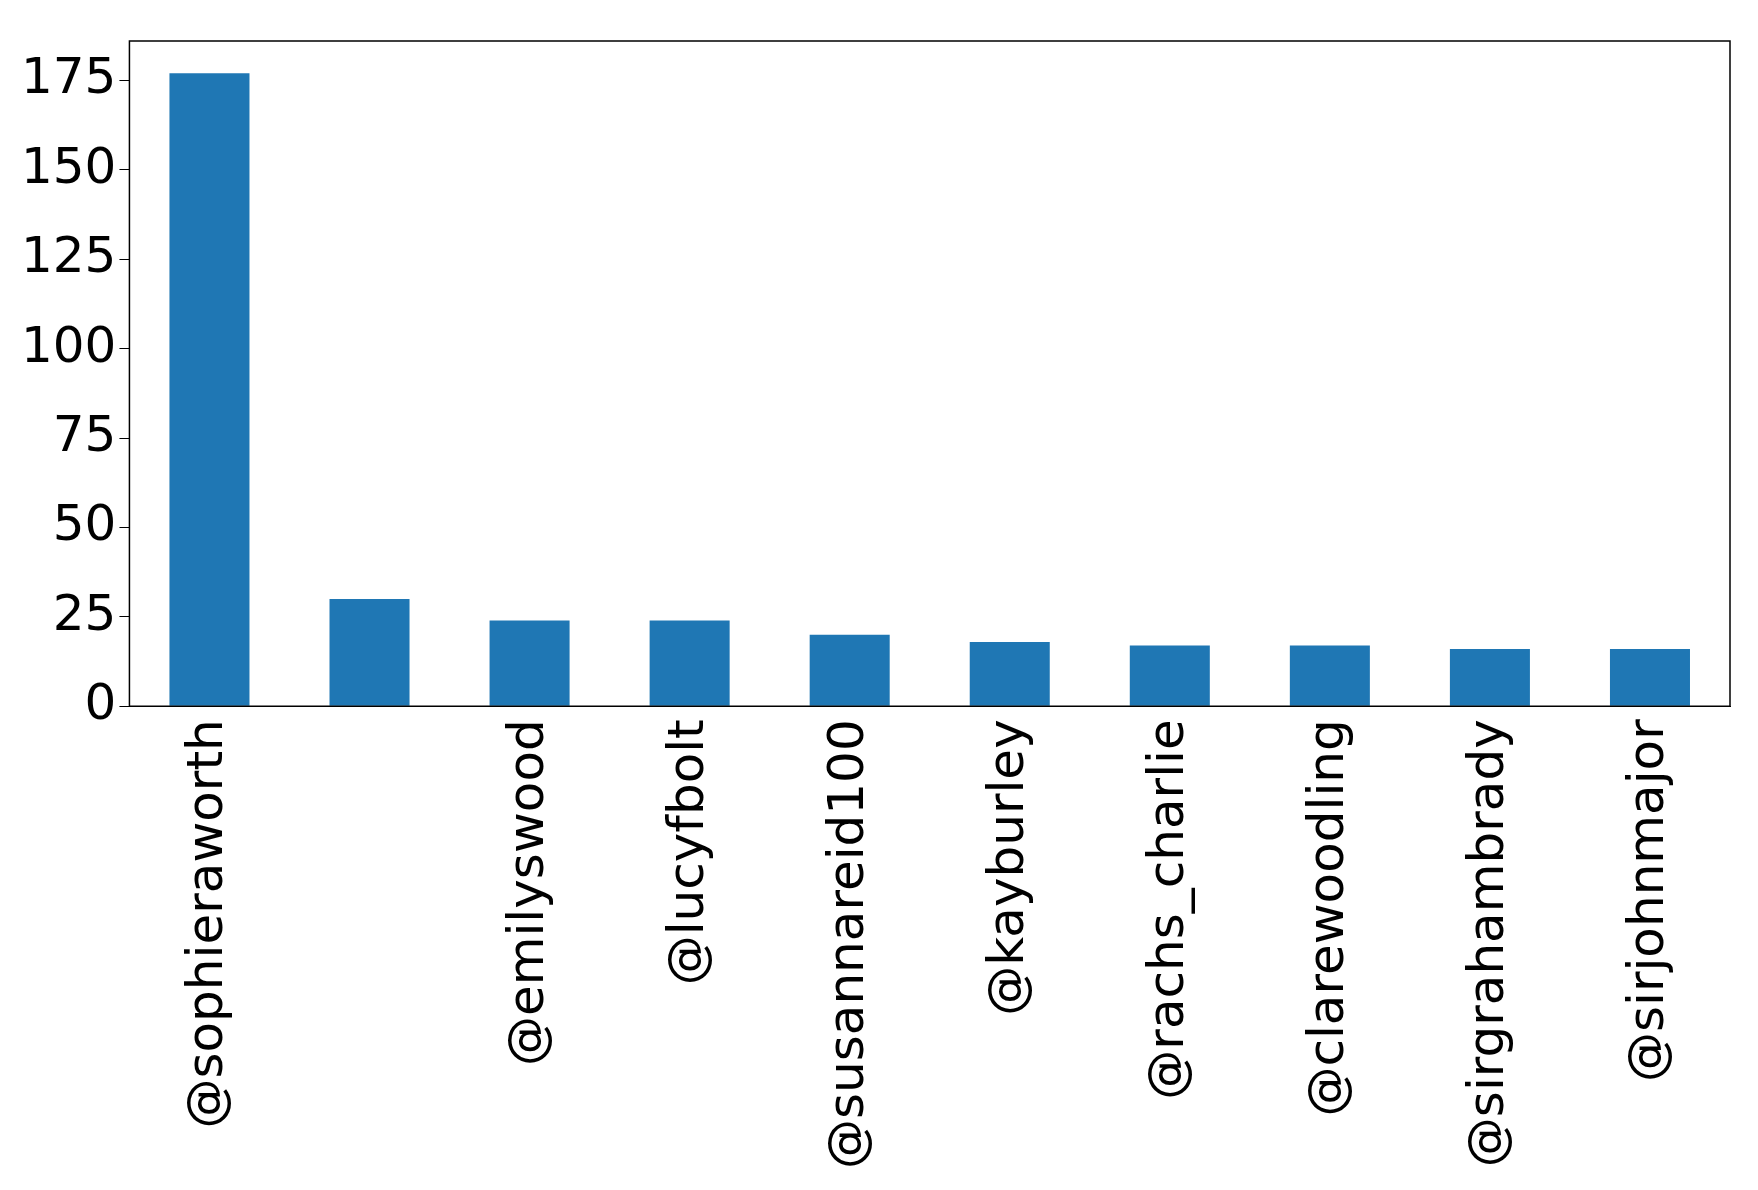 Image resolution: width=1758 pixels, height=1190 pixels. I want to click on y-tick-label: 125, so click(69, 255).